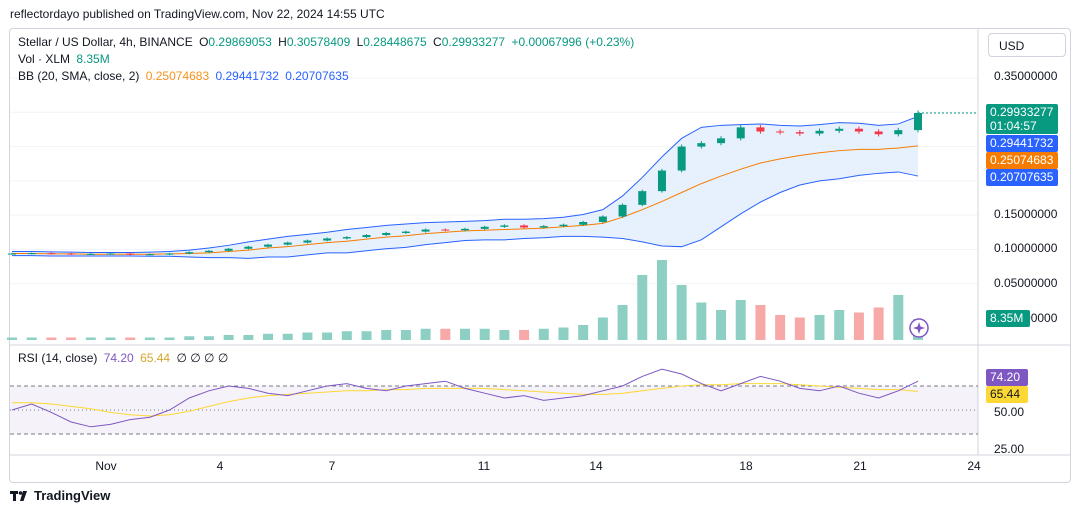  What do you see at coordinates (395, 42) in the screenshot?
I see `low-value: 0.28448675` at bounding box center [395, 42].